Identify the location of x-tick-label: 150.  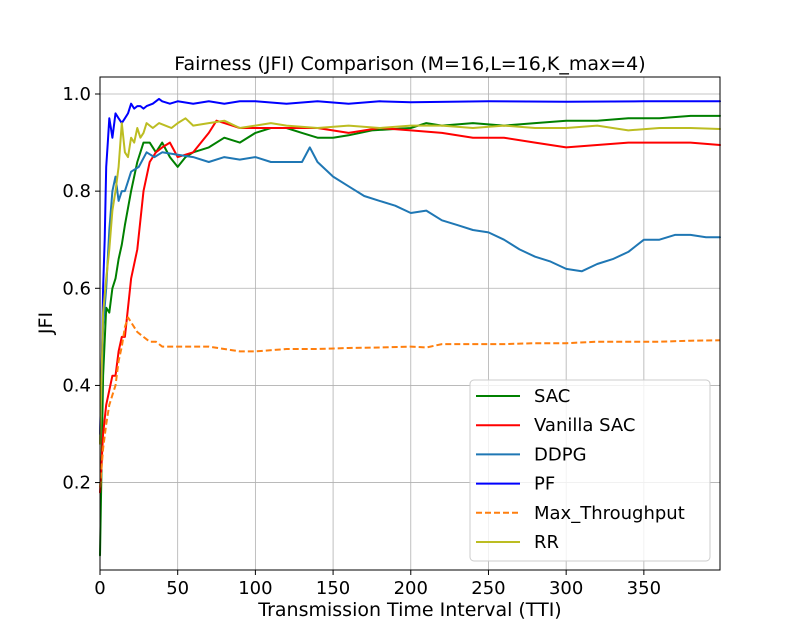
(333, 588).